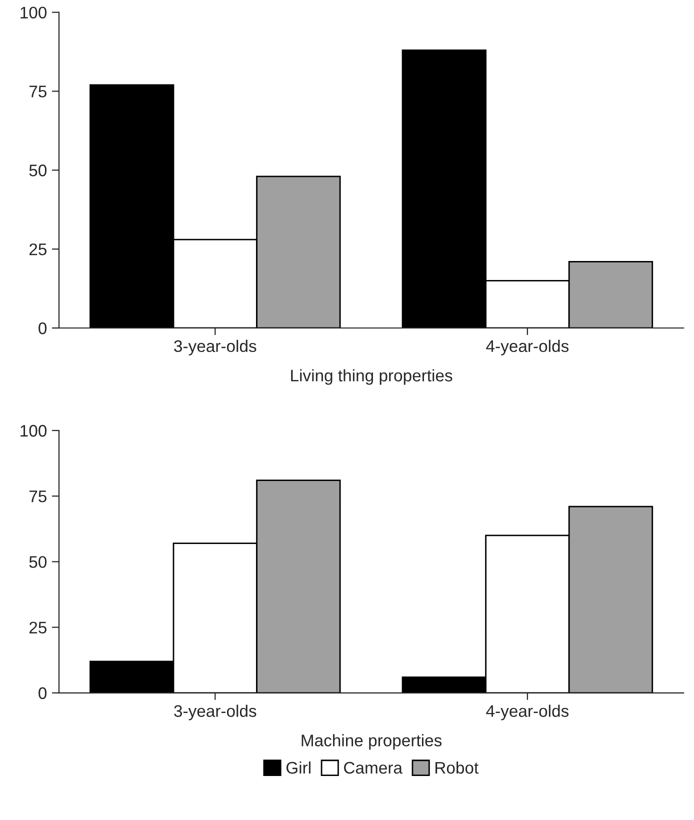  What do you see at coordinates (371, 377) in the screenshot?
I see `x-axis-title: Living thing properties` at bounding box center [371, 377].